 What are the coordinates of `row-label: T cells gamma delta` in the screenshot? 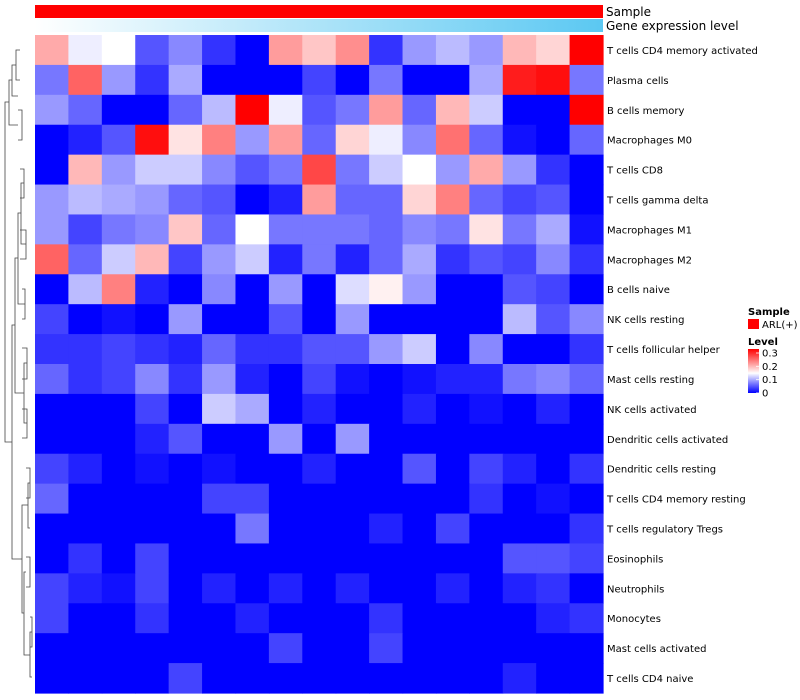 It's located at (657, 201).